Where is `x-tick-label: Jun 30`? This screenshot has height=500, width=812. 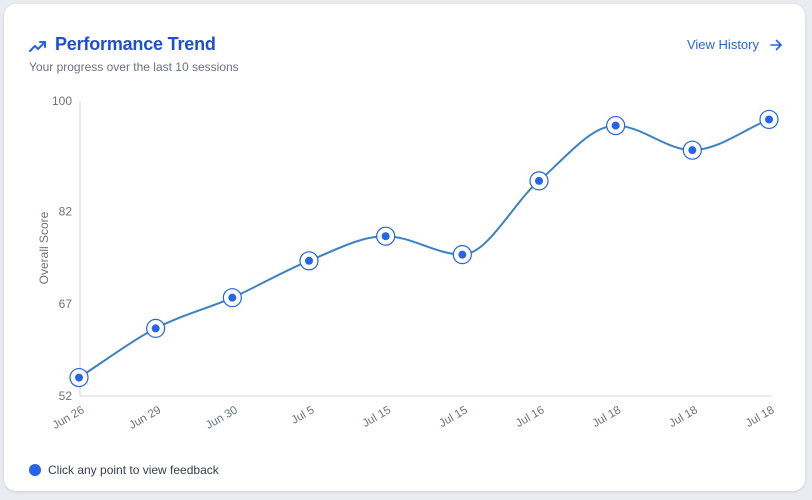
x-tick-label: Jun 30 is located at coordinates (222, 418).